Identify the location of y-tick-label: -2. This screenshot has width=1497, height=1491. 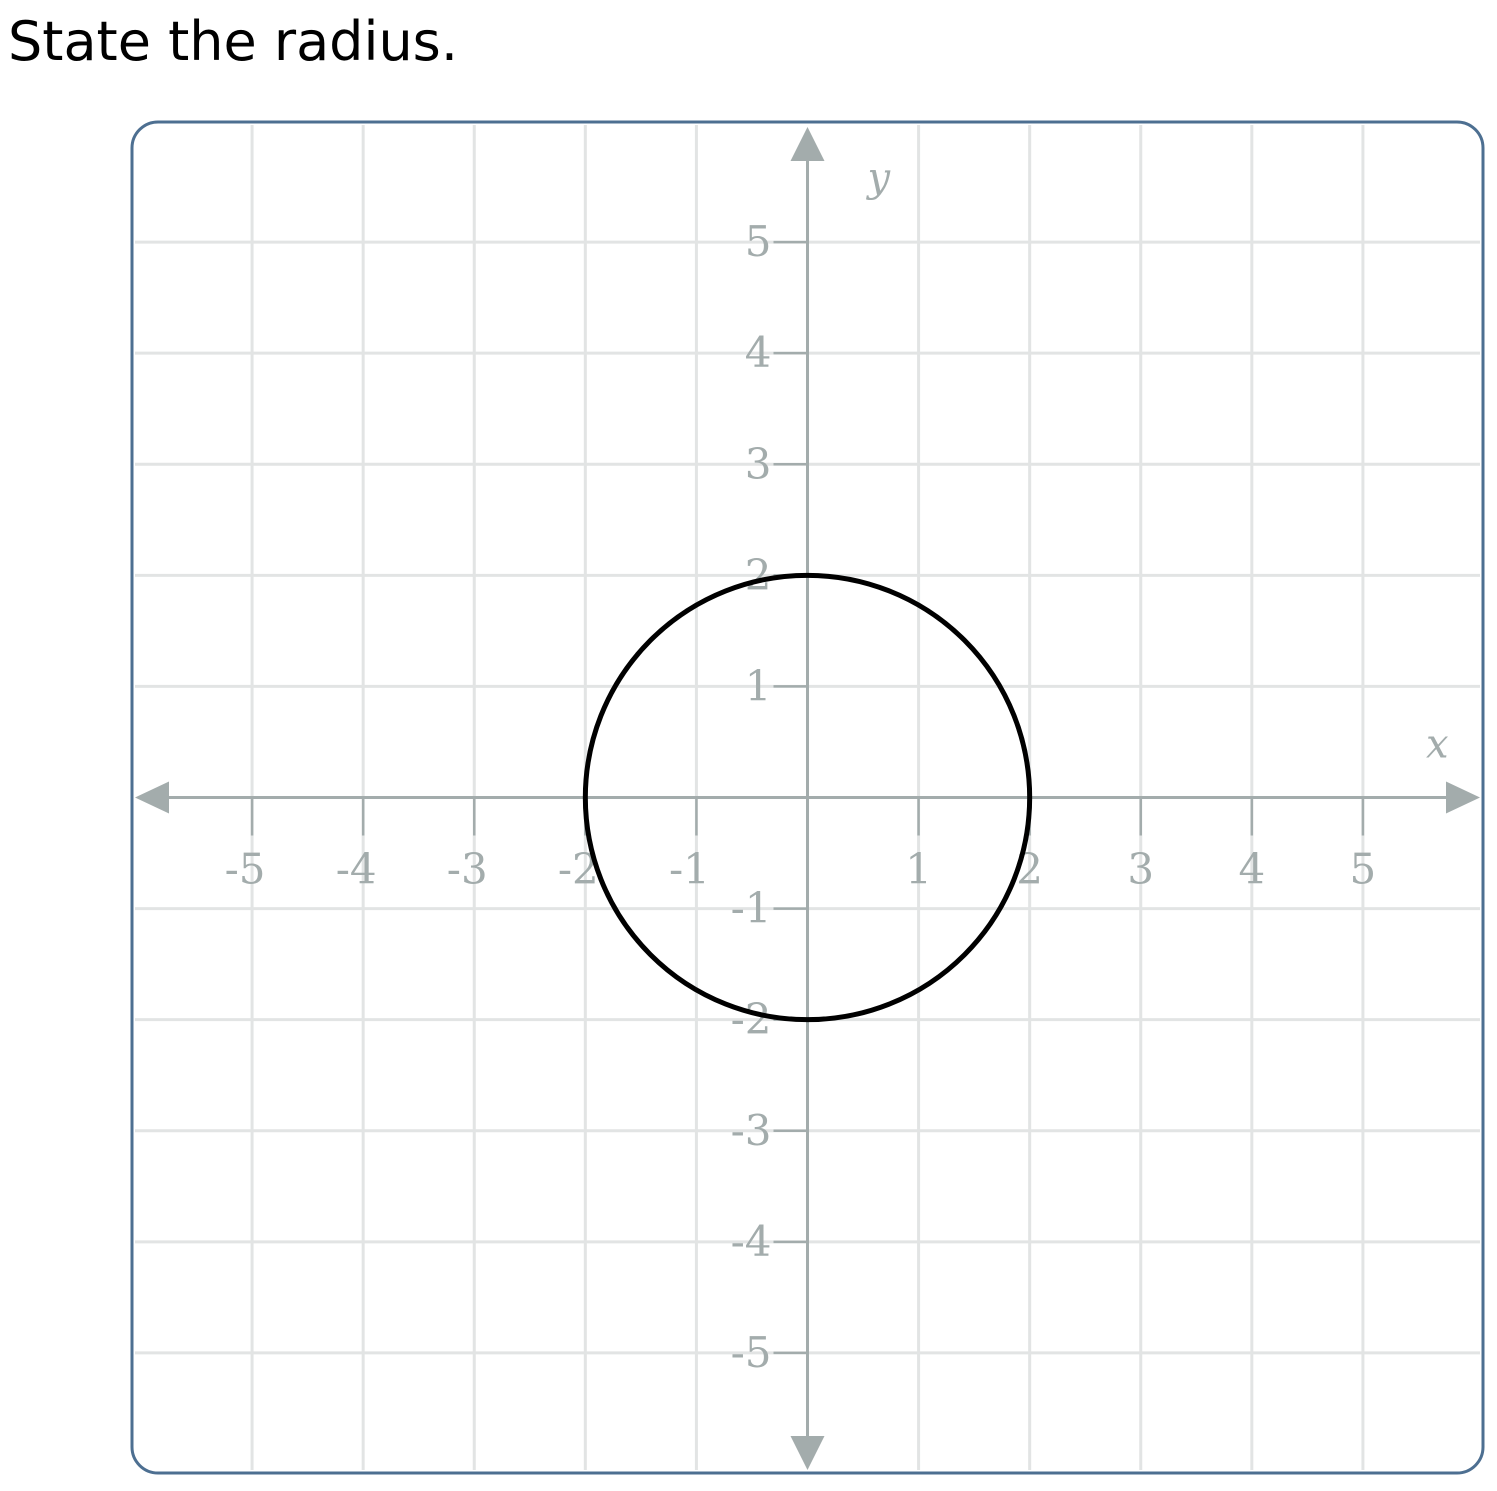
(751, 1019).